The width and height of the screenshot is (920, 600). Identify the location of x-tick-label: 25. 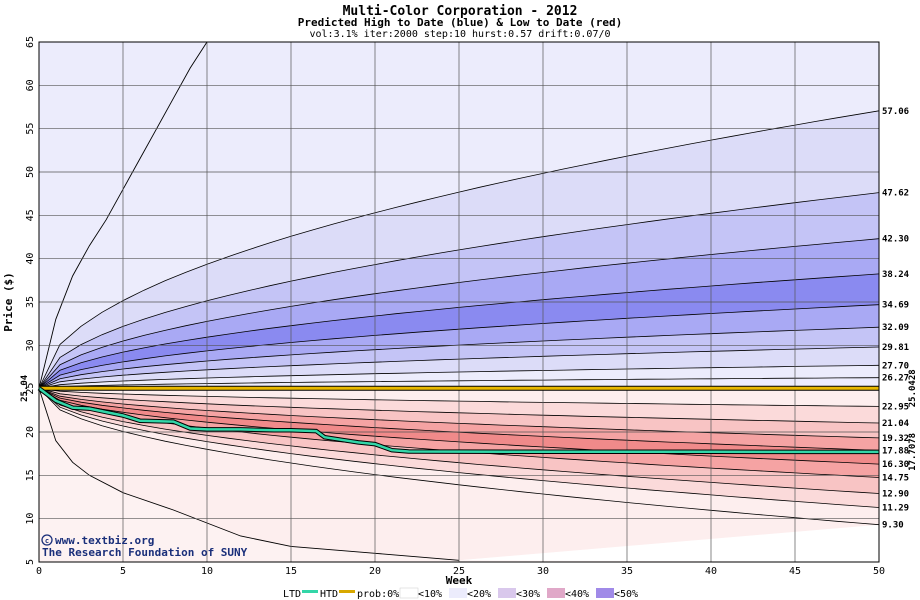
(459, 571).